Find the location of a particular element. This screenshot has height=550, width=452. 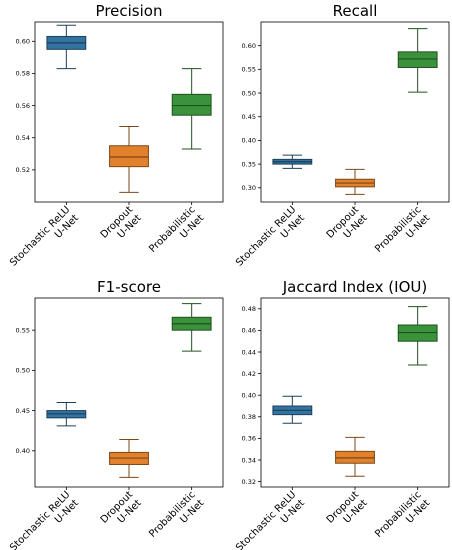

chart-title: F1-score is located at coordinates (129, 287).